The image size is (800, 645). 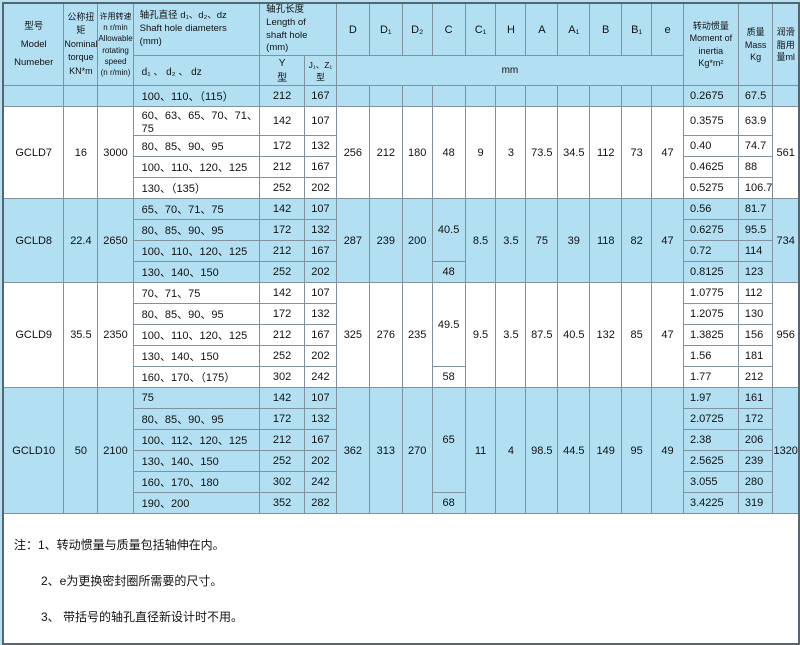 What do you see at coordinates (786, 44) in the screenshot?
I see `header-grease-amount: 润滑 脂用 量ml` at bounding box center [786, 44].